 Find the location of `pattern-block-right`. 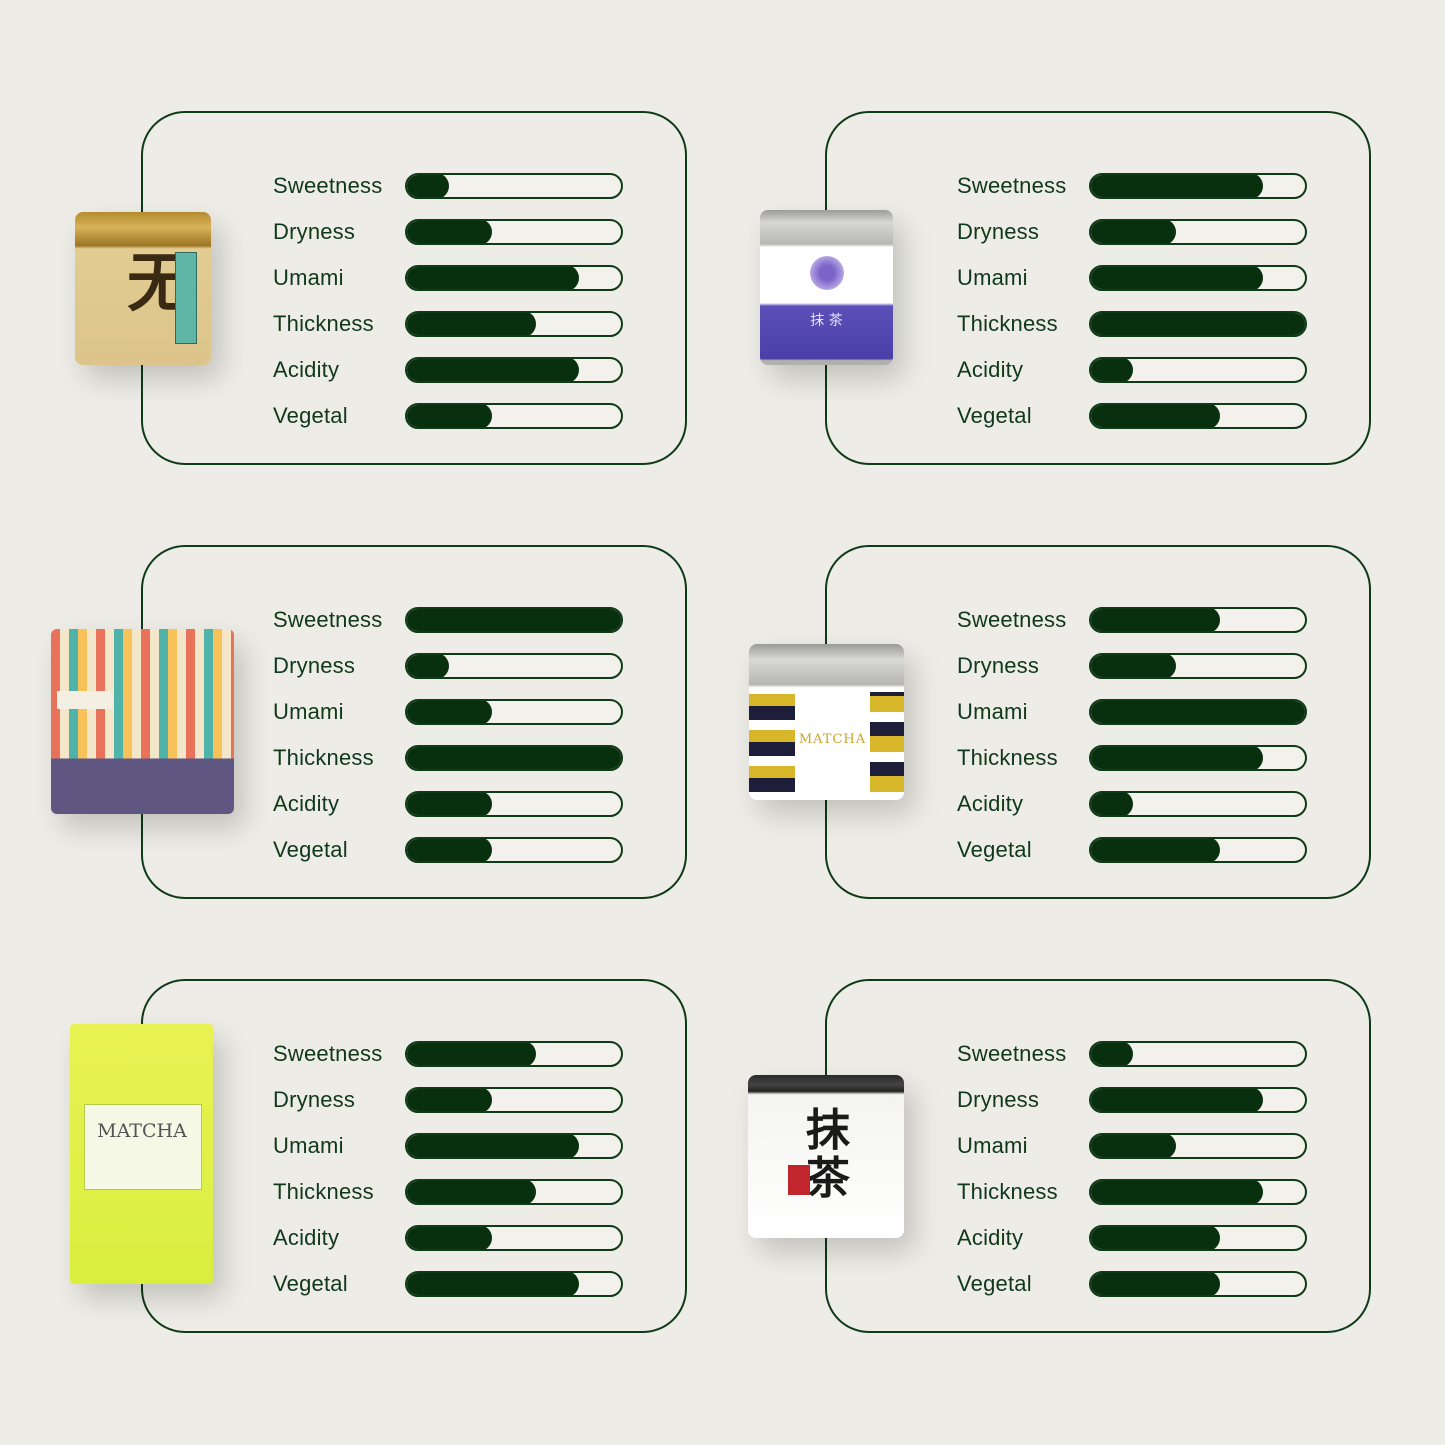

pattern-block-right is located at coordinates (887, 742).